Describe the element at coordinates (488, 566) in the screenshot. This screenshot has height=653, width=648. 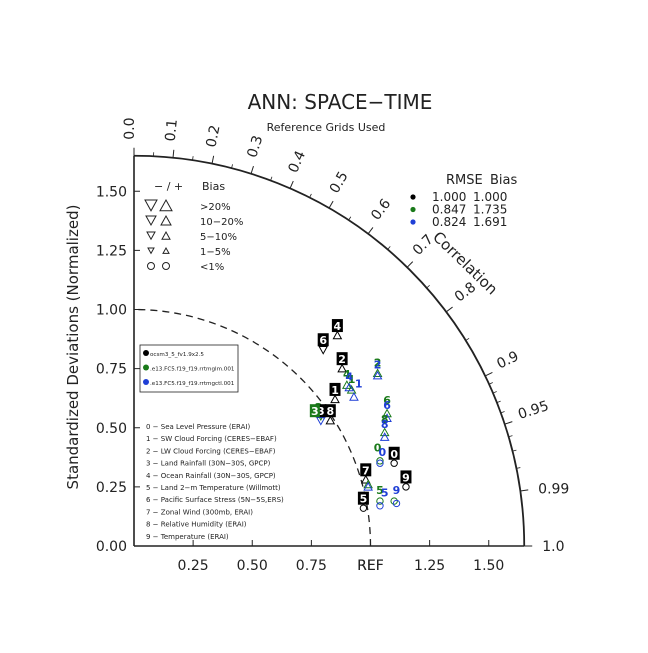
I see `x-tick-label: 1.50` at that location.